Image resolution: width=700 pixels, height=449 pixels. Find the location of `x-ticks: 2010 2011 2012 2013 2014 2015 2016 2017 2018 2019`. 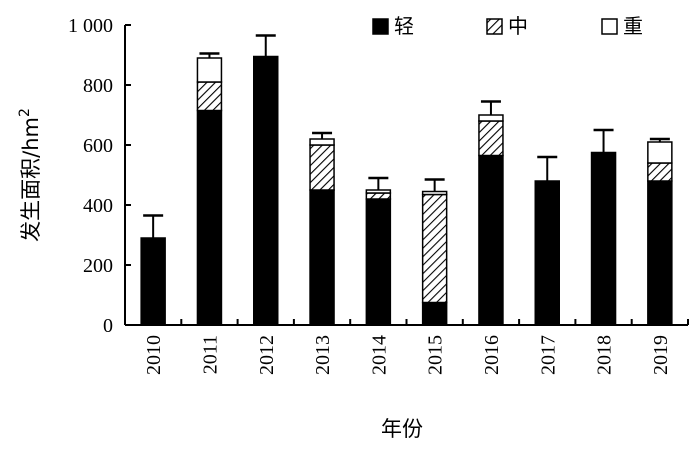

x-ticks: 2010 2011 2012 2013 2014 2015 2016 2017 2018 2019 is located at coordinates (406, 347).